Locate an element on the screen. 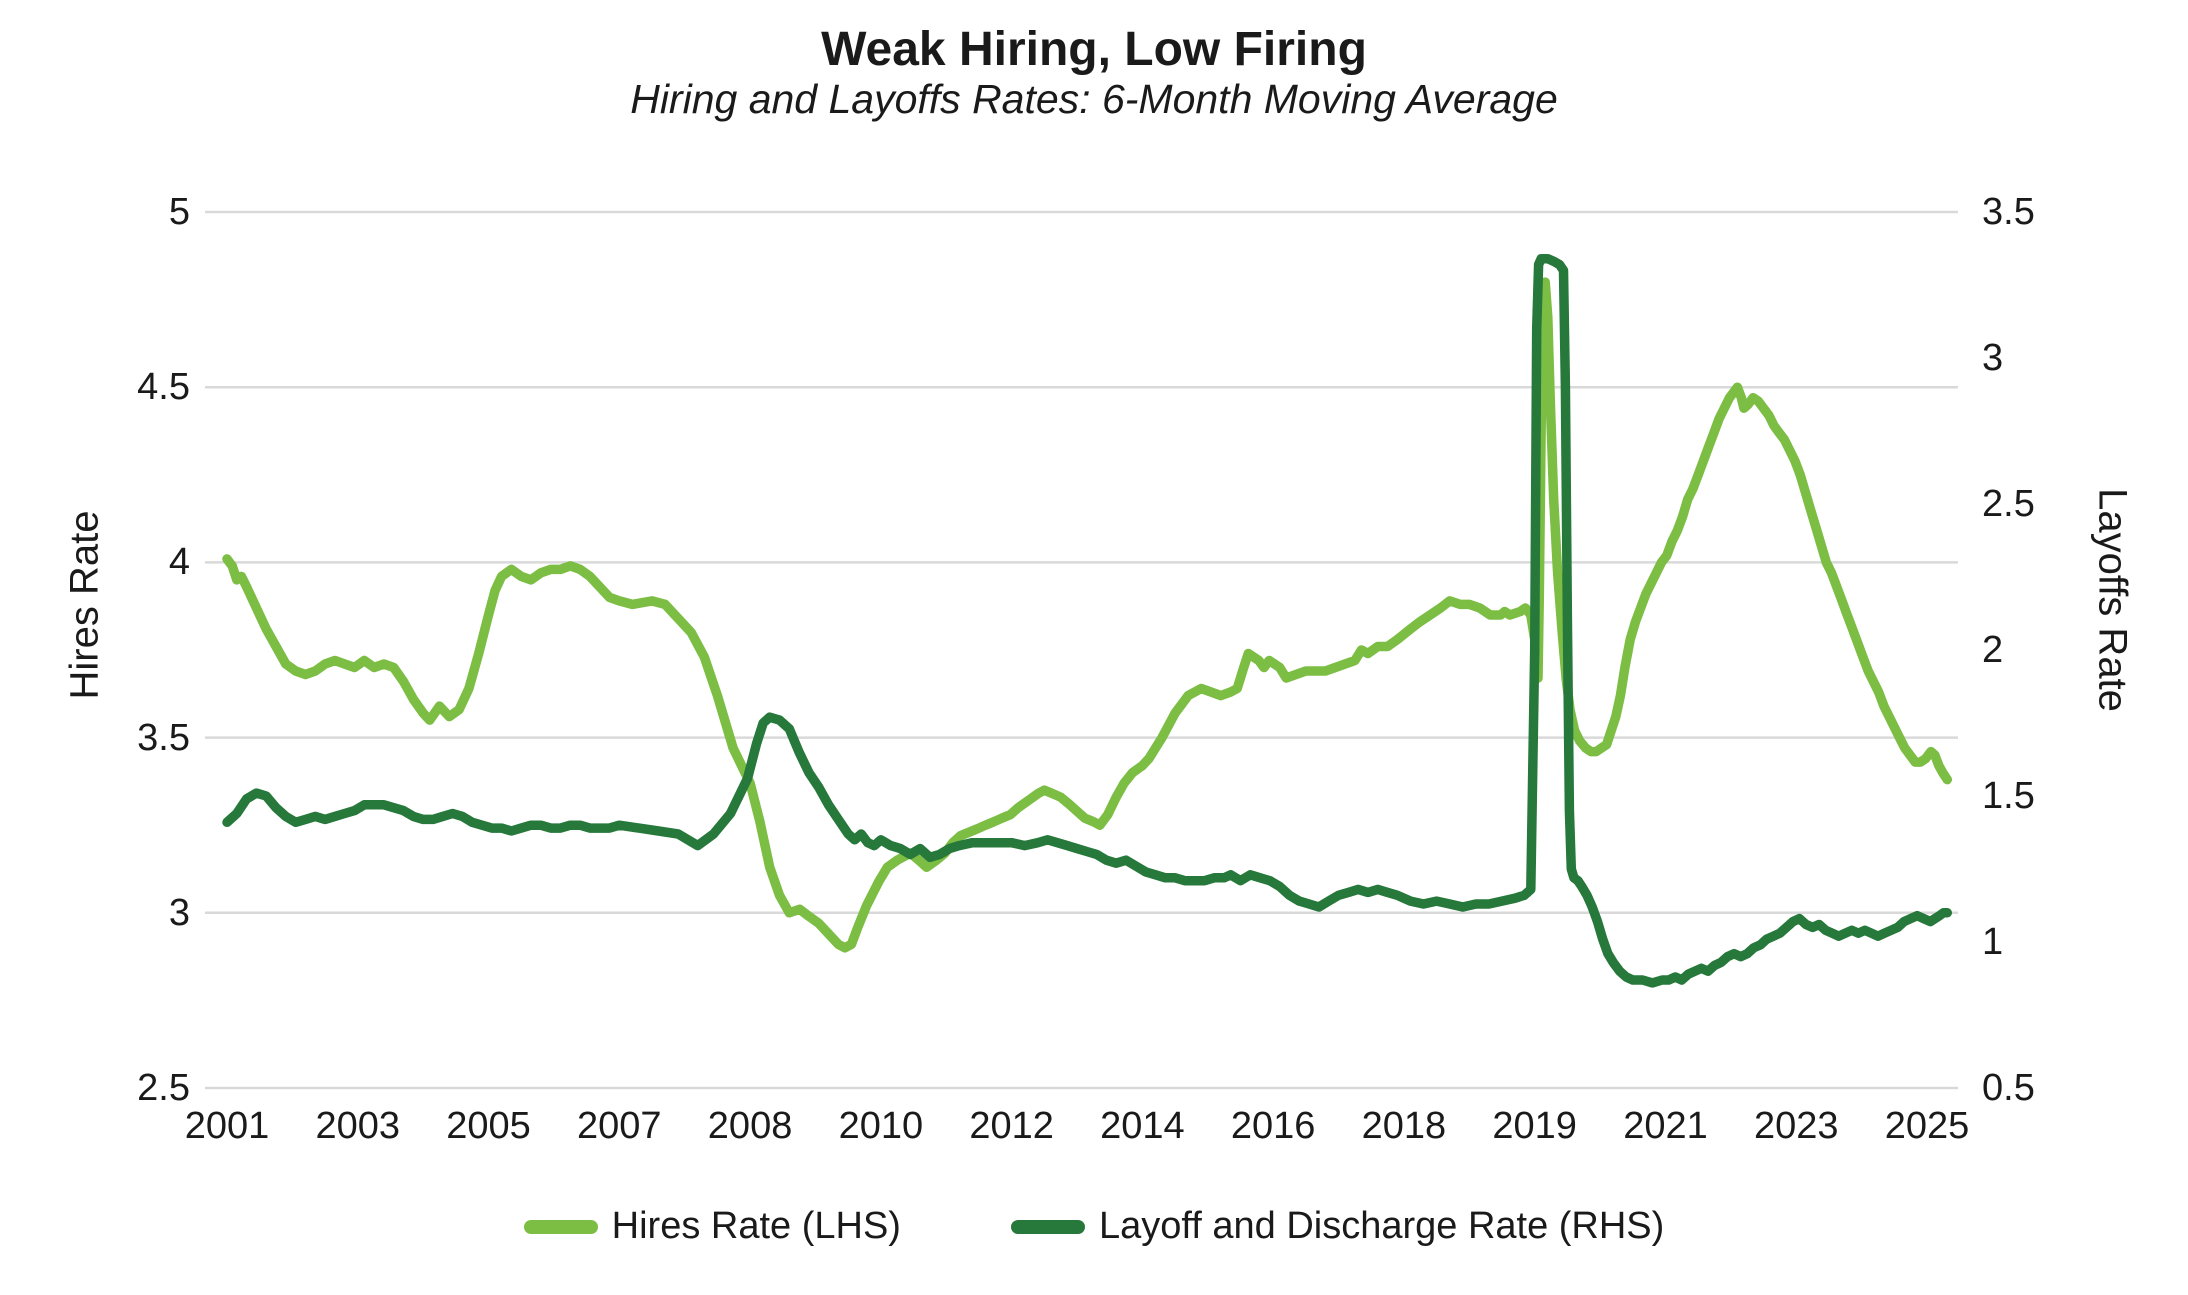 Image resolution: width=2188 pixels, height=1295 pixels. chart-title: Weak Hiring, Low Firing is located at coordinates (1094, 49).